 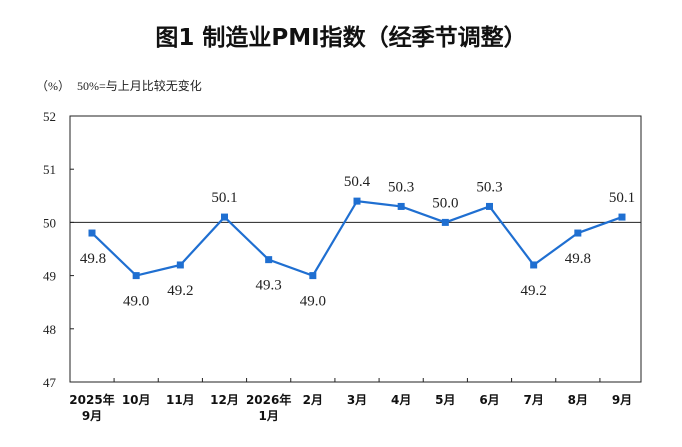 What do you see at coordinates (136, 400) in the screenshot?
I see `x-tick-label: 10月` at bounding box center [136, 400].